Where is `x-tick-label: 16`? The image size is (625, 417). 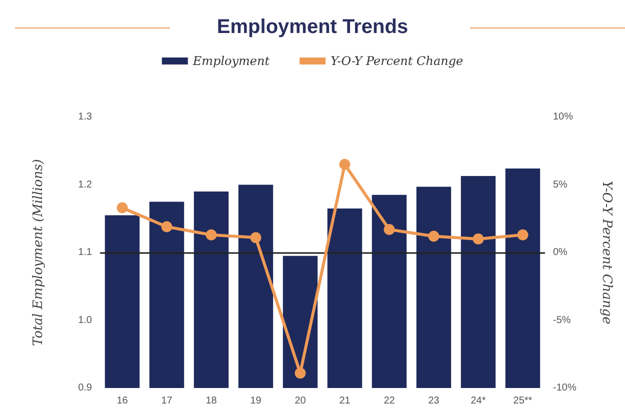 x-tick-label: 16 is located at coordinates (122, 401).